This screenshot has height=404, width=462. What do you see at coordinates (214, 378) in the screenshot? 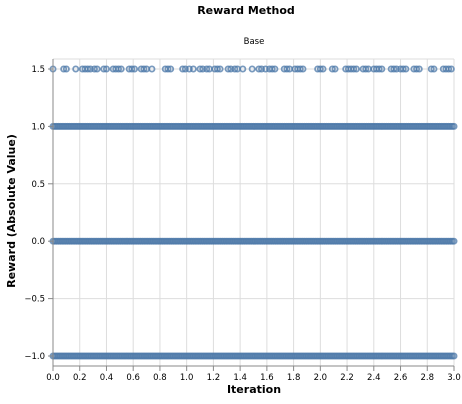
I see `x-tick-label: 1.2` at bounding box center [214, 378].